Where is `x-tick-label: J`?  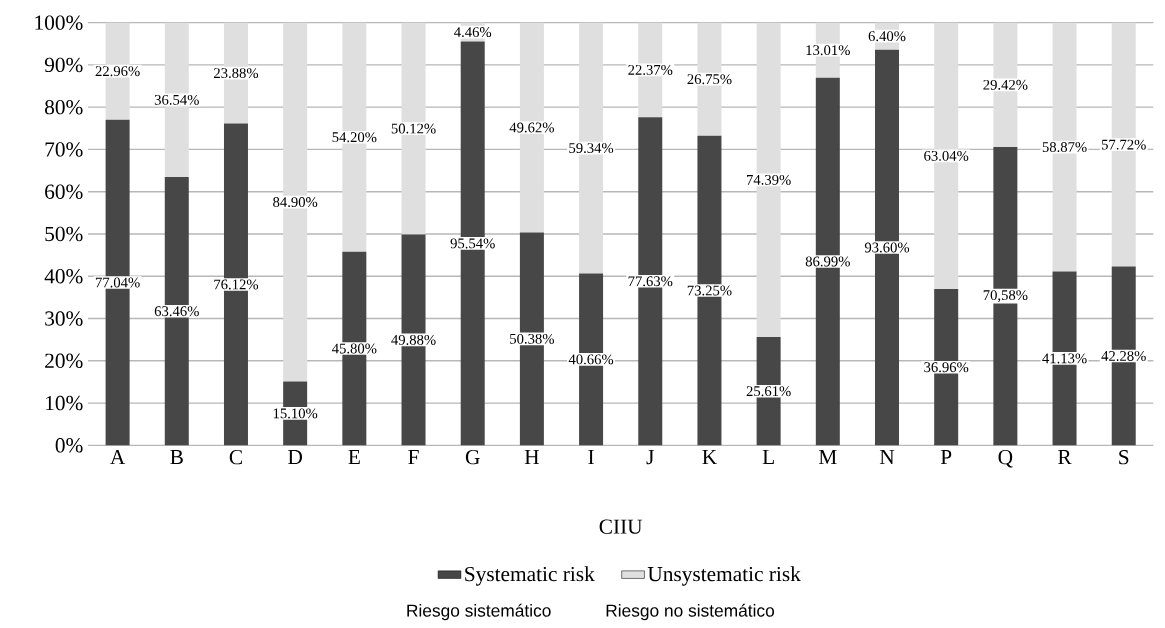
x-tick-label: J is located at coordinates (650, 457).